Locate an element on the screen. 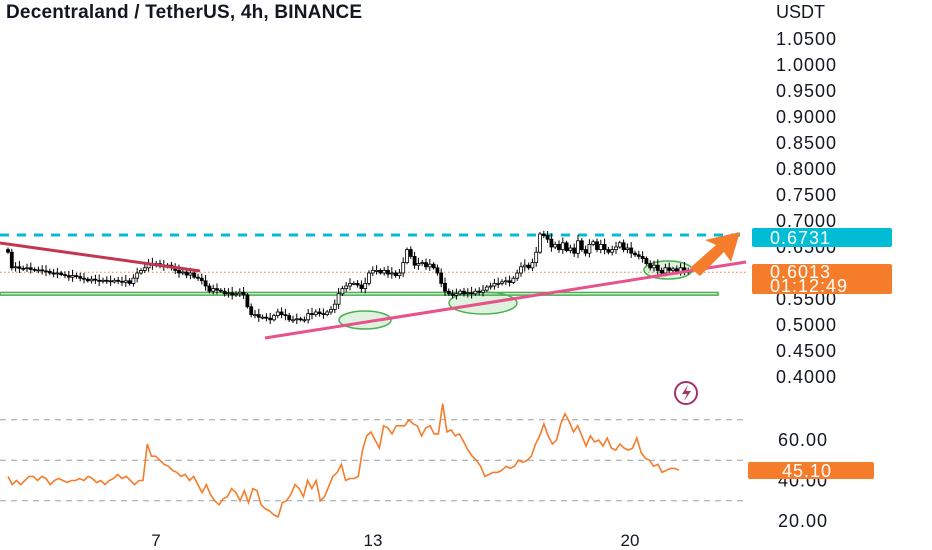 The image size is (932, 550). time-axis-ticks: 7 13 20 is located at coordinates (395, 540).